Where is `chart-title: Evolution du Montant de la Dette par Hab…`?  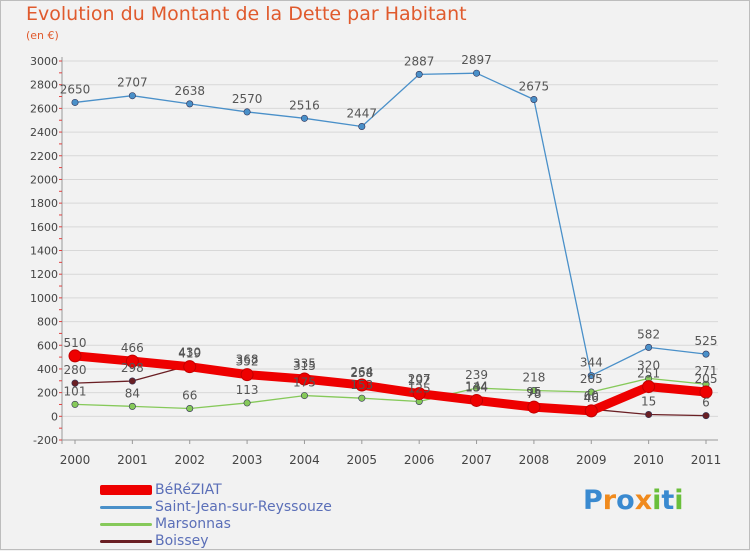
chart-title: Evolution du Montant de la Dette par Hab… is located at coordinates (246, 14).